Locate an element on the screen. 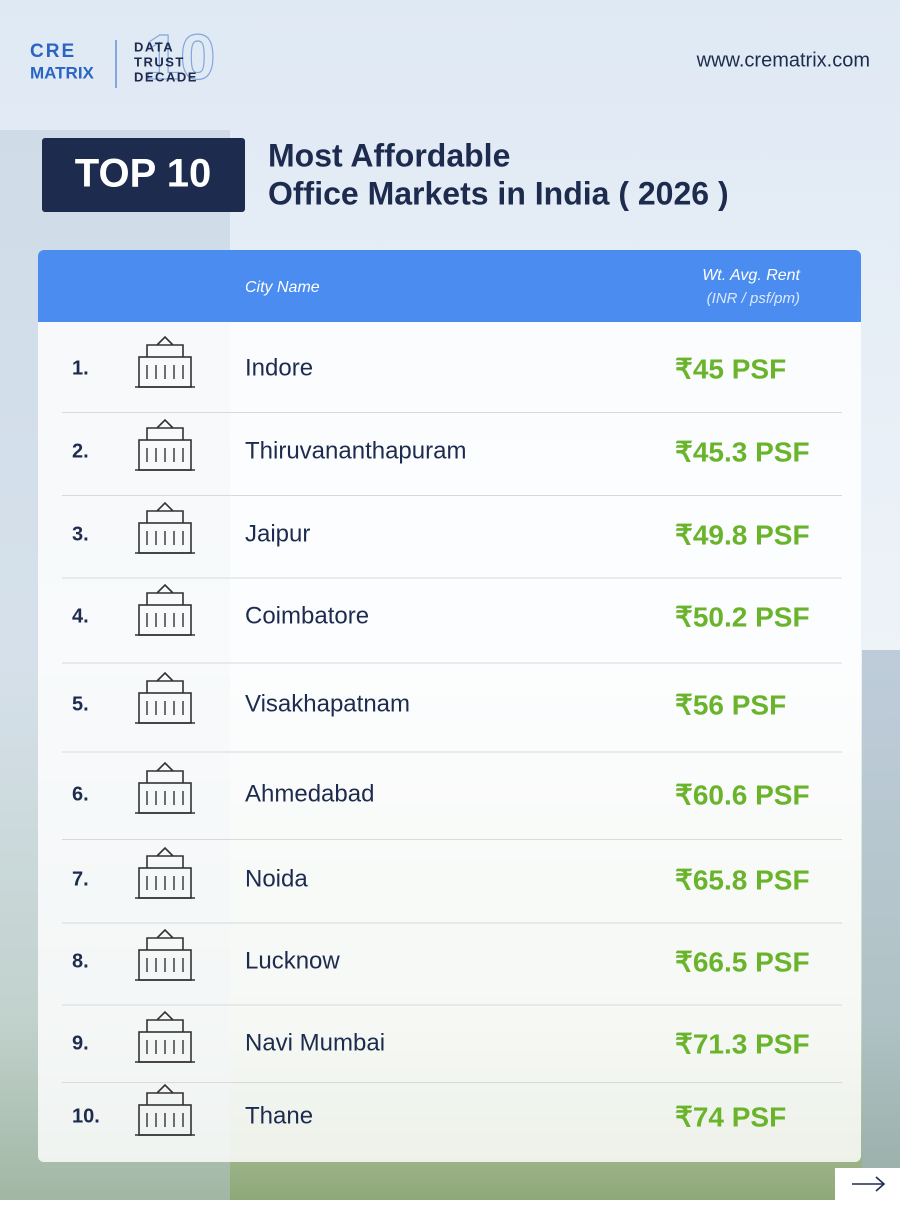 This screenshot has height=1205, width=900. city-name: Navi Mumbai is located at coordinates (315, 1042).